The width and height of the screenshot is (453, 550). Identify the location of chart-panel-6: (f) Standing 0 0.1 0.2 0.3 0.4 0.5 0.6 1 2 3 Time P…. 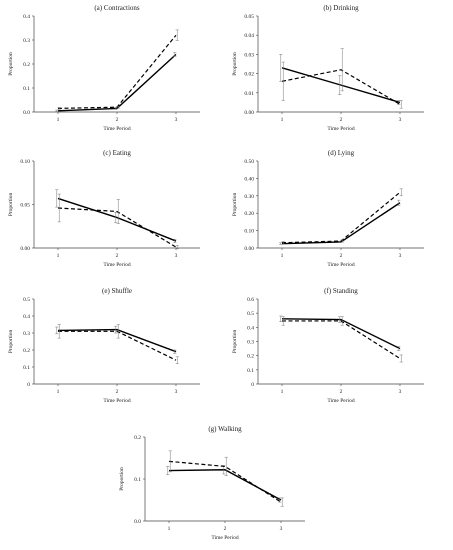
(328, 345).